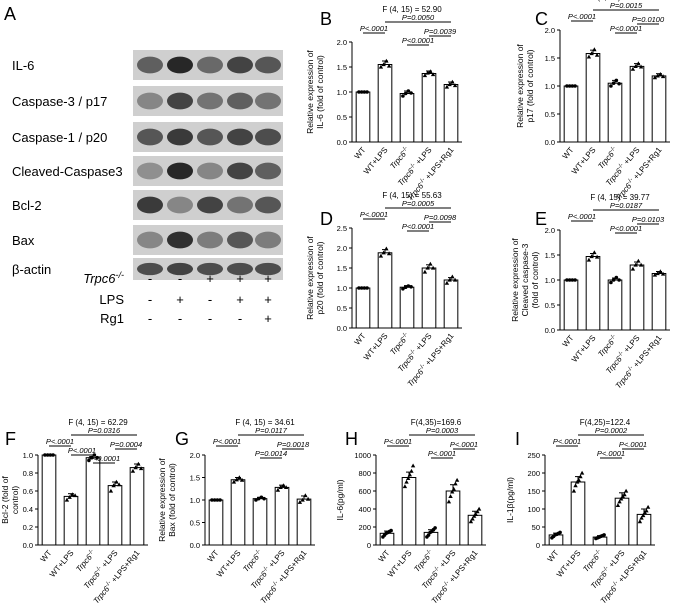 The width and height of the screenshot is (685, 611). I want to click on comparison-label-3: P=0.0098, so click(440, 217).